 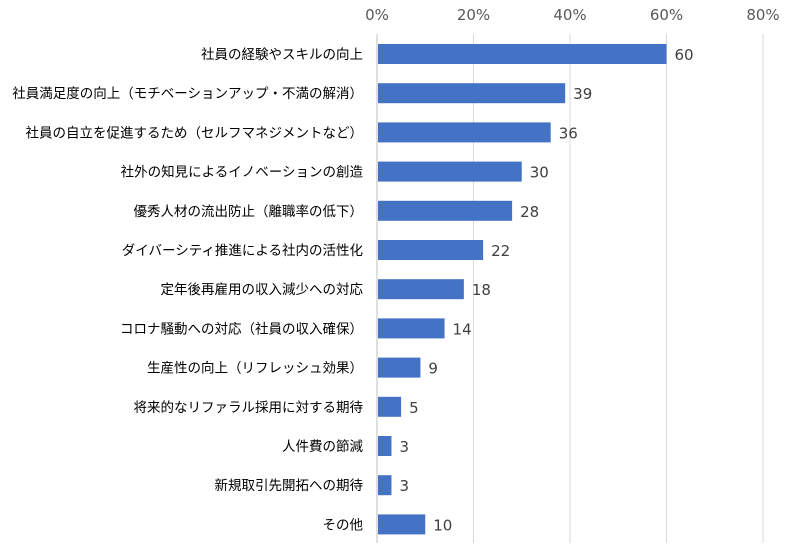 I want to click on data-label: 14, so click(x=462, y=329).